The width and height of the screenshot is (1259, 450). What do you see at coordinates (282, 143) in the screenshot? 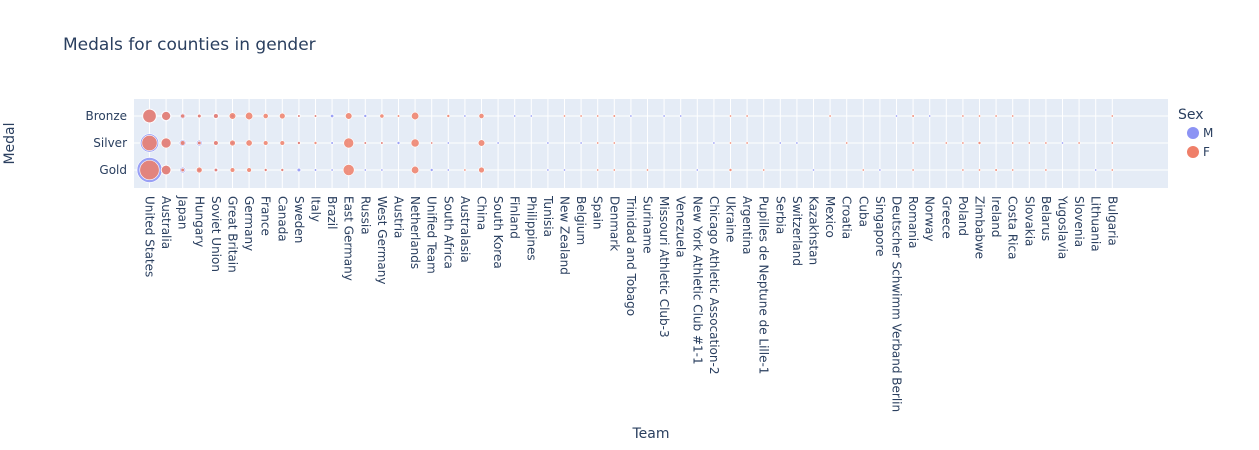
I see `point-f-canada-silver` at bounding box center [282, 143].